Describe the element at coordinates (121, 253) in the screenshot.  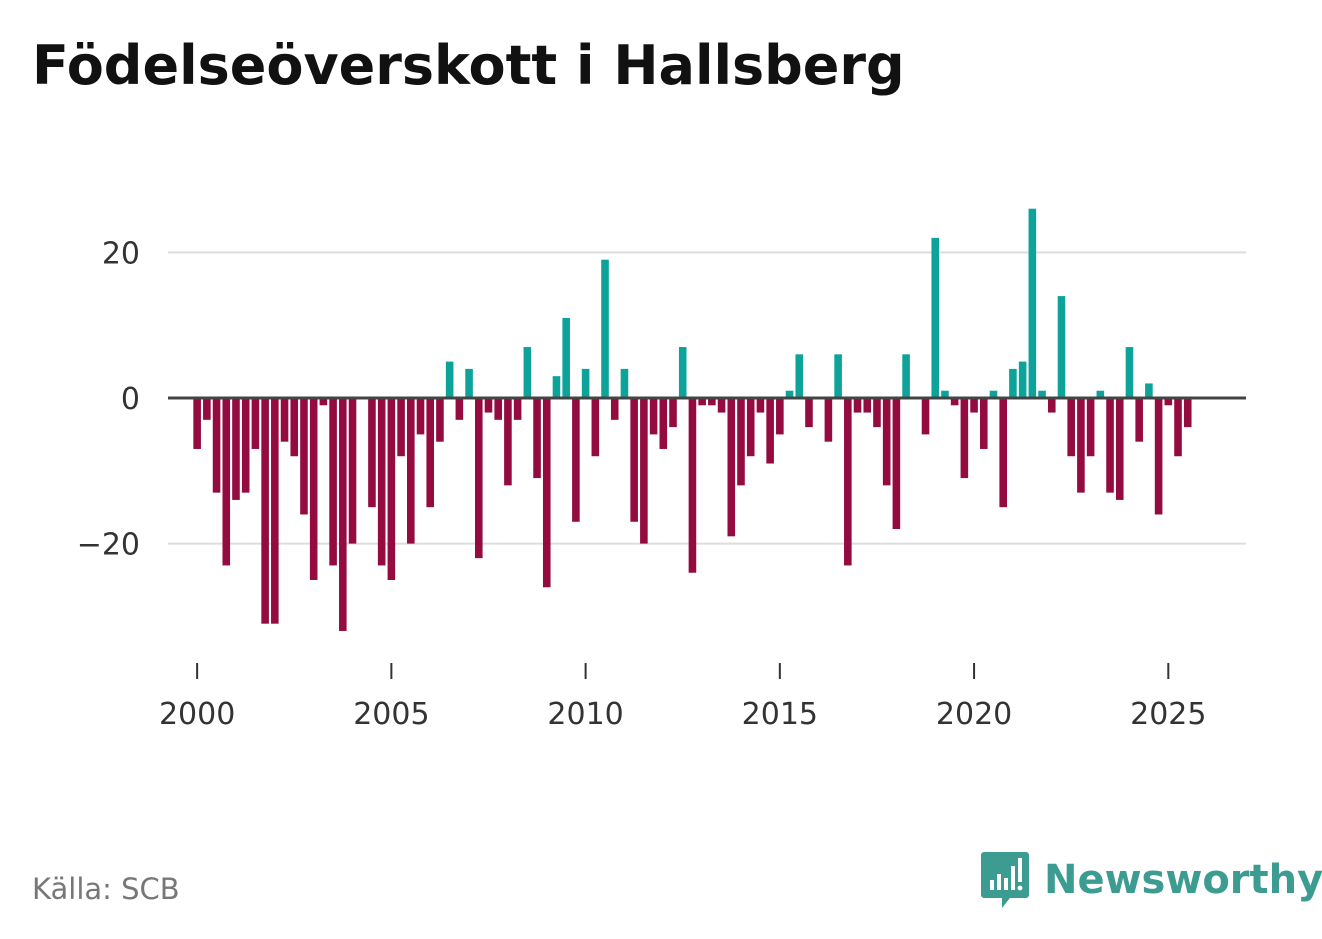
I see `y-tick-label: 20` at that location.